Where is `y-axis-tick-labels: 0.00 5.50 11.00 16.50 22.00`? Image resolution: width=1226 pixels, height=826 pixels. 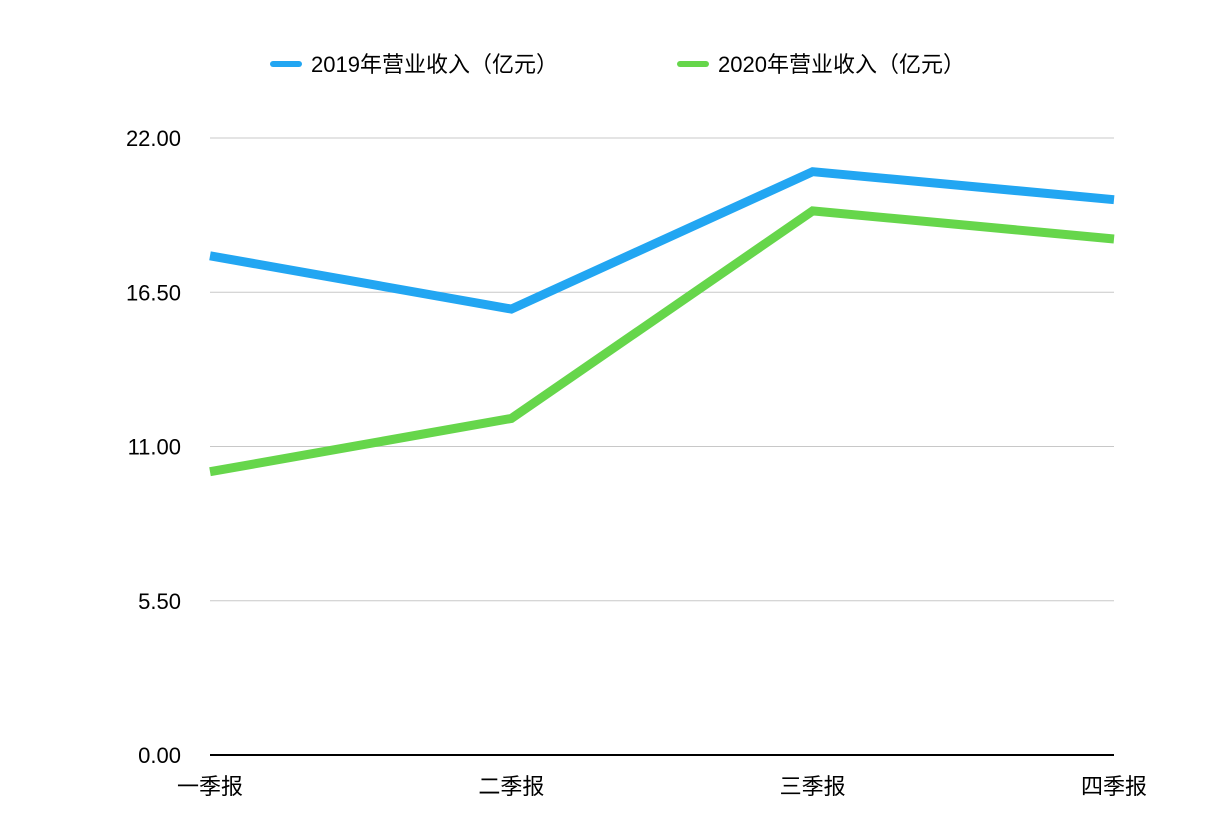 y-axis-tick-labels: 0.00 5.50 11.00 16.50 22.00 is located at coordinates (153, 447).